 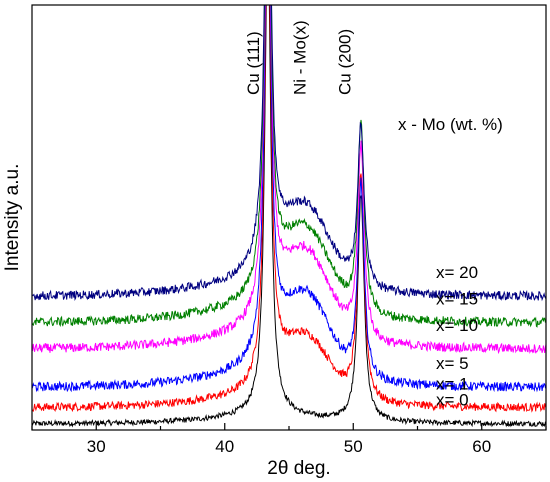 I want to click on y-axis-title: Intensity a.u., so click(x=12, y=218).